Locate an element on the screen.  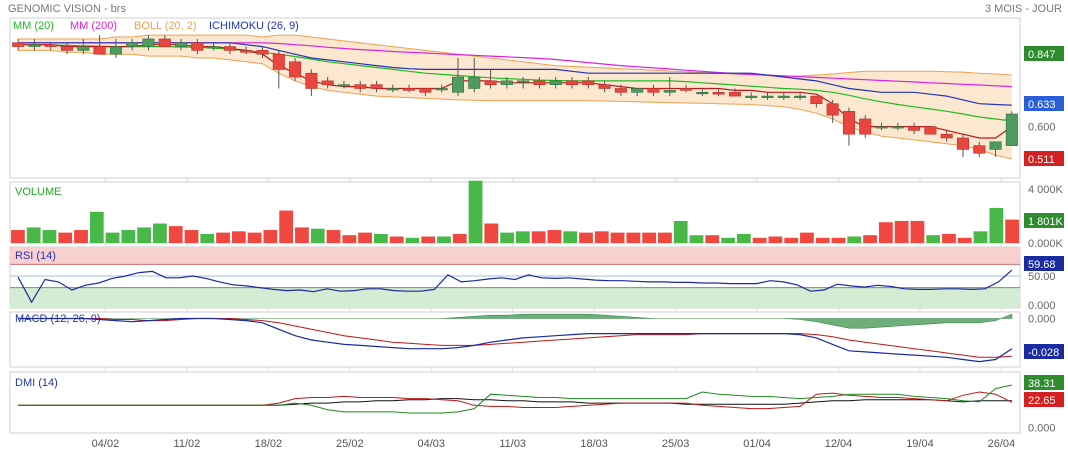
macd-title: MACD (12, 26, 9) is located at coordinates (58, 319).